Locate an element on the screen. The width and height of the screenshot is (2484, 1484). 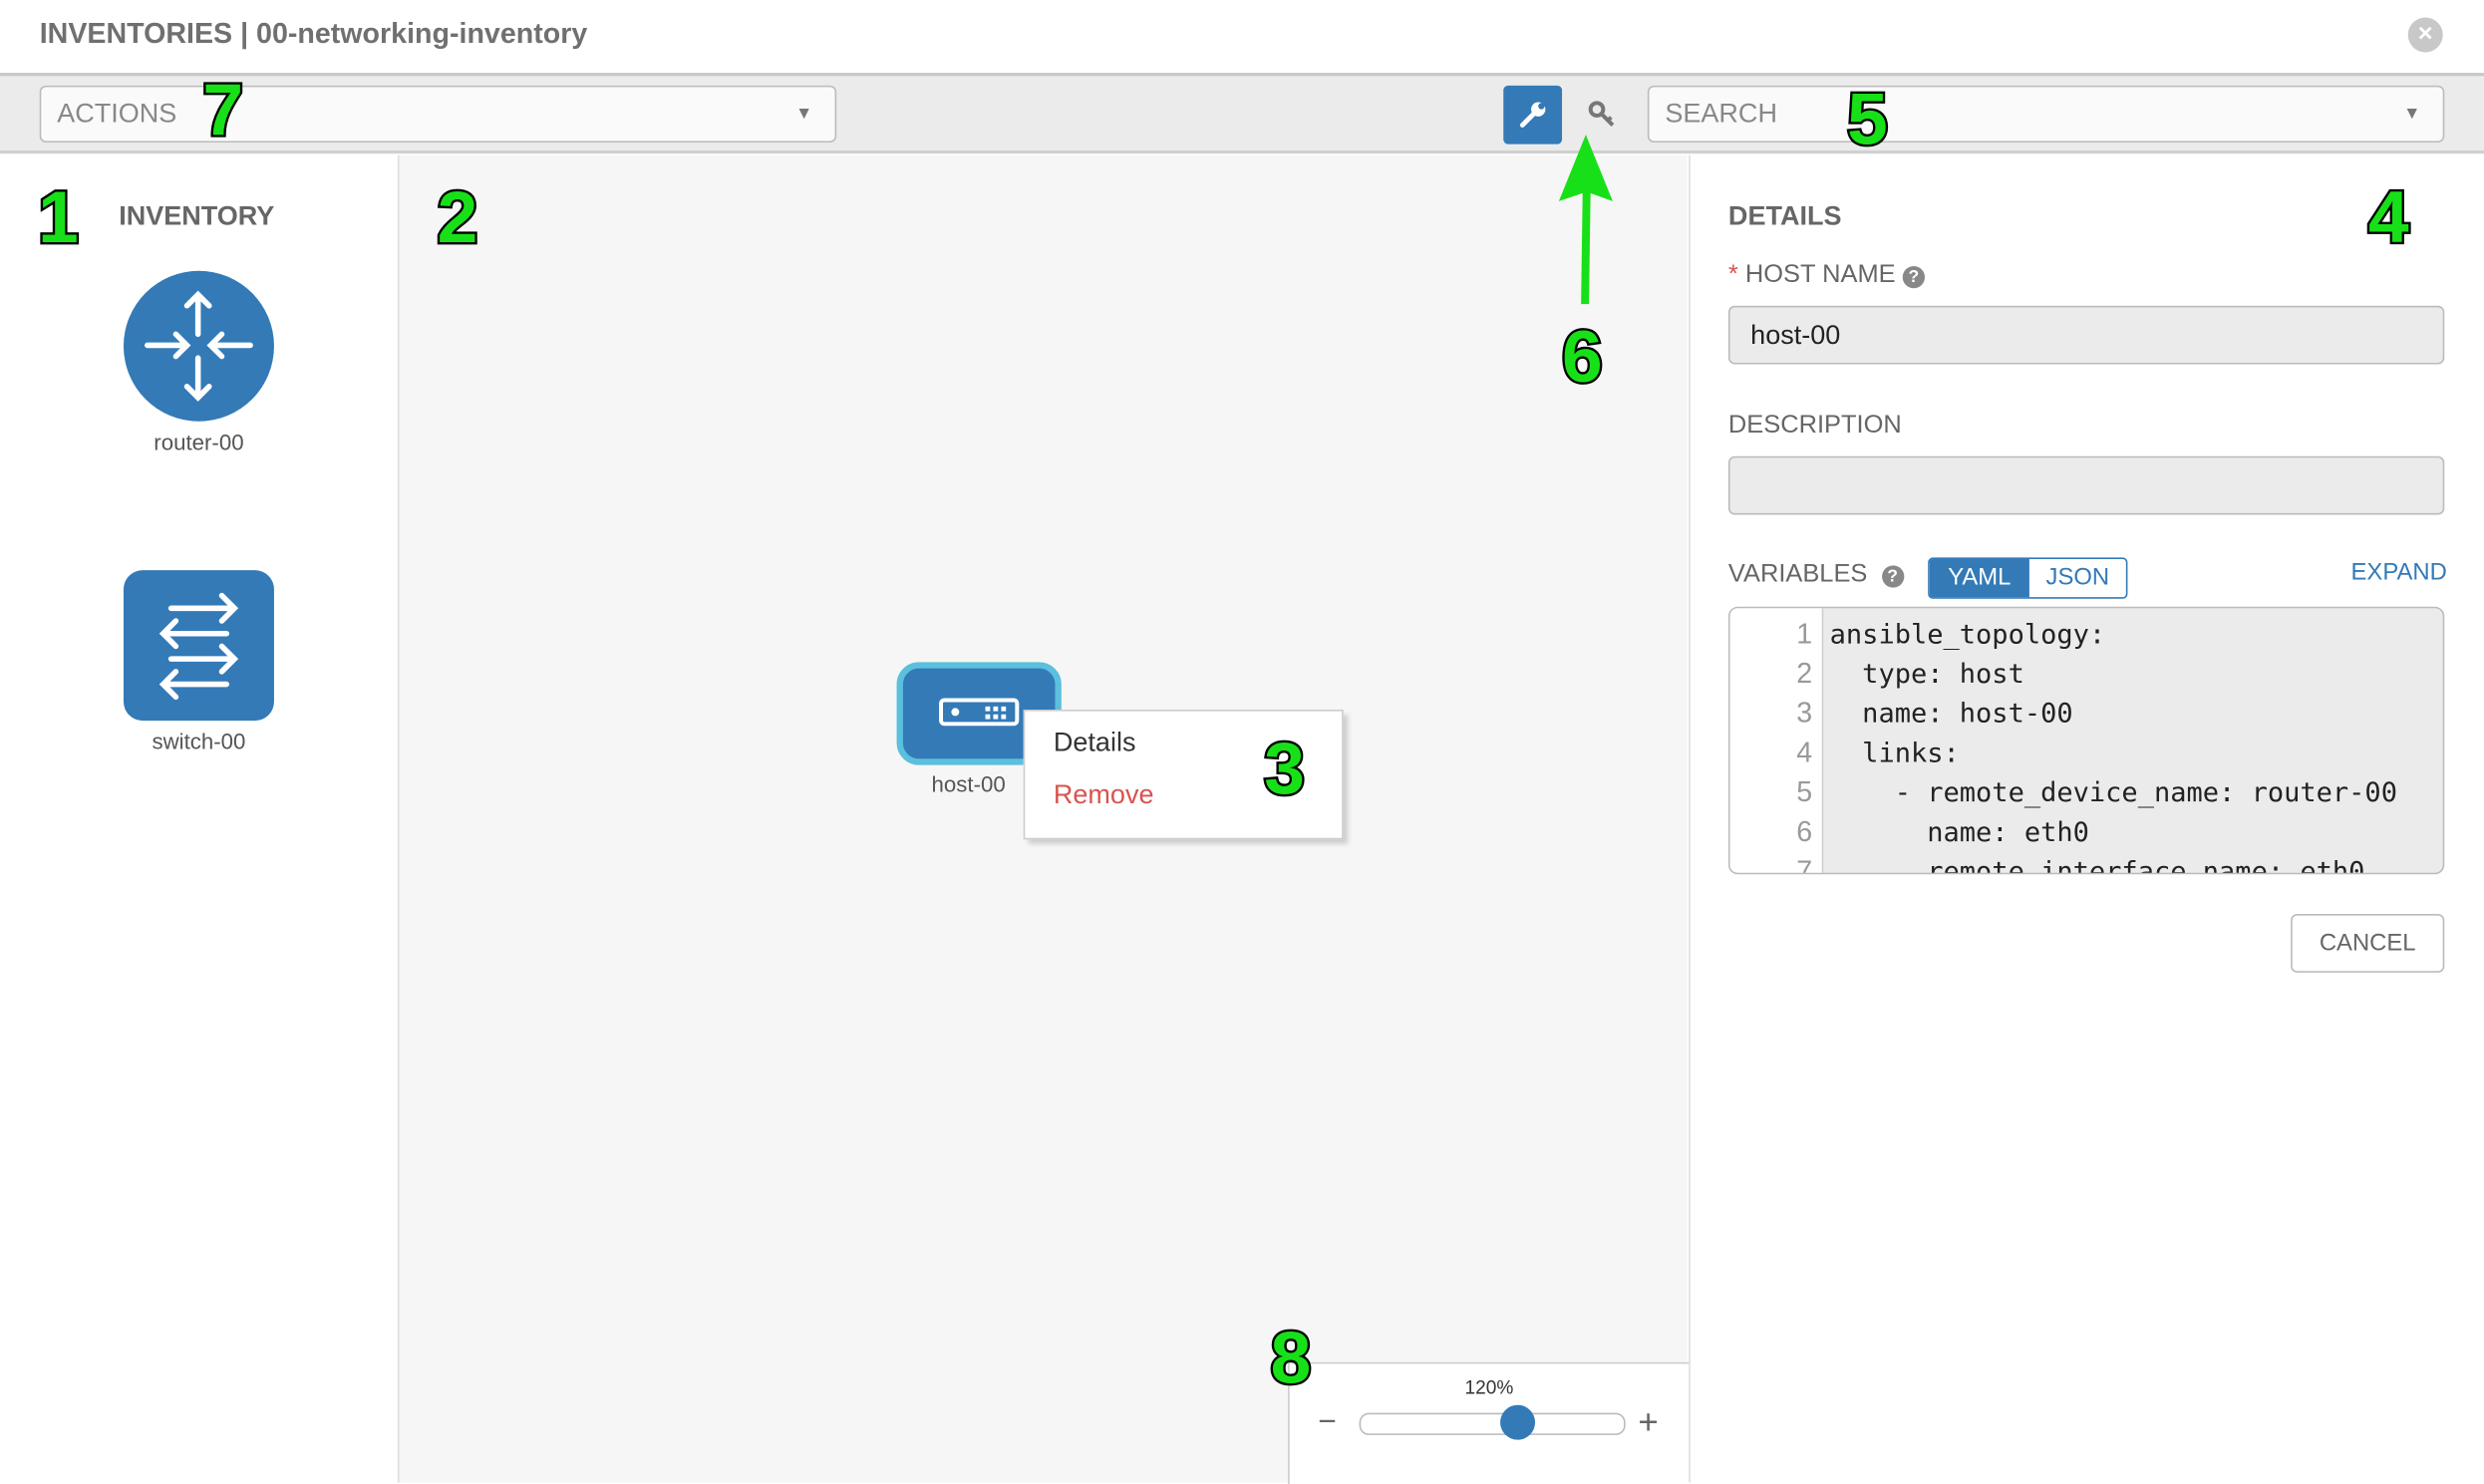
annotation-3: 3 is located at coordinates (1284, 768).